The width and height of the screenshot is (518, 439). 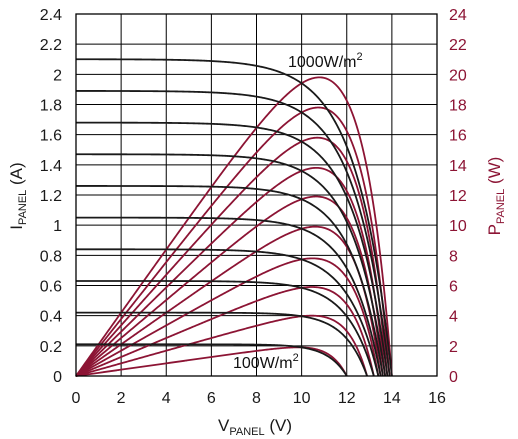 What do you see at coordinates (121, 398) in the screenshot?
I see `x-tick-label: 2` at bounding box center [121, 398].